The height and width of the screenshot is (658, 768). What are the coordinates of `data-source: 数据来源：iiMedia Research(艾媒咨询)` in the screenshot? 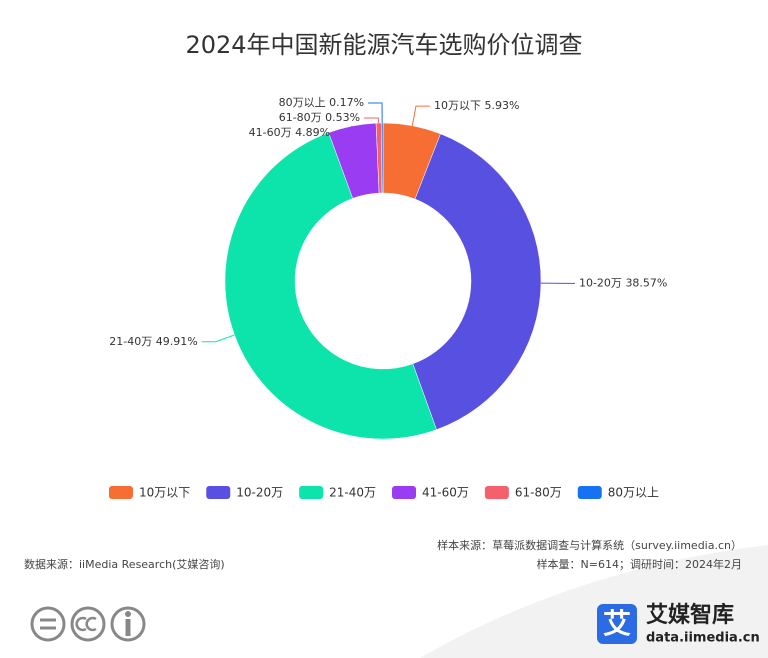 It's located at (124, 564).